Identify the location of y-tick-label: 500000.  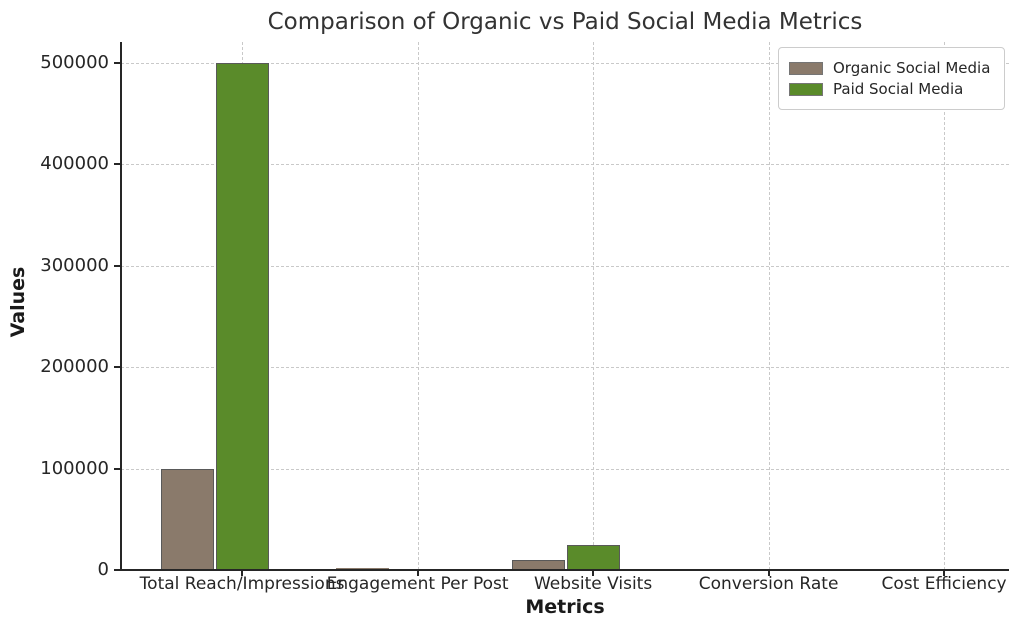
(74, 62).